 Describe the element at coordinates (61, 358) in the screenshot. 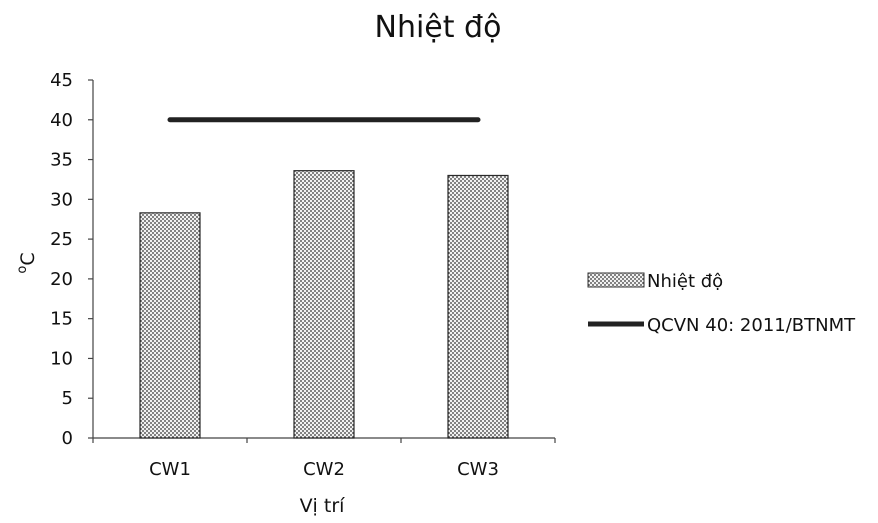

I see `y-tick-label: 10` at that location.